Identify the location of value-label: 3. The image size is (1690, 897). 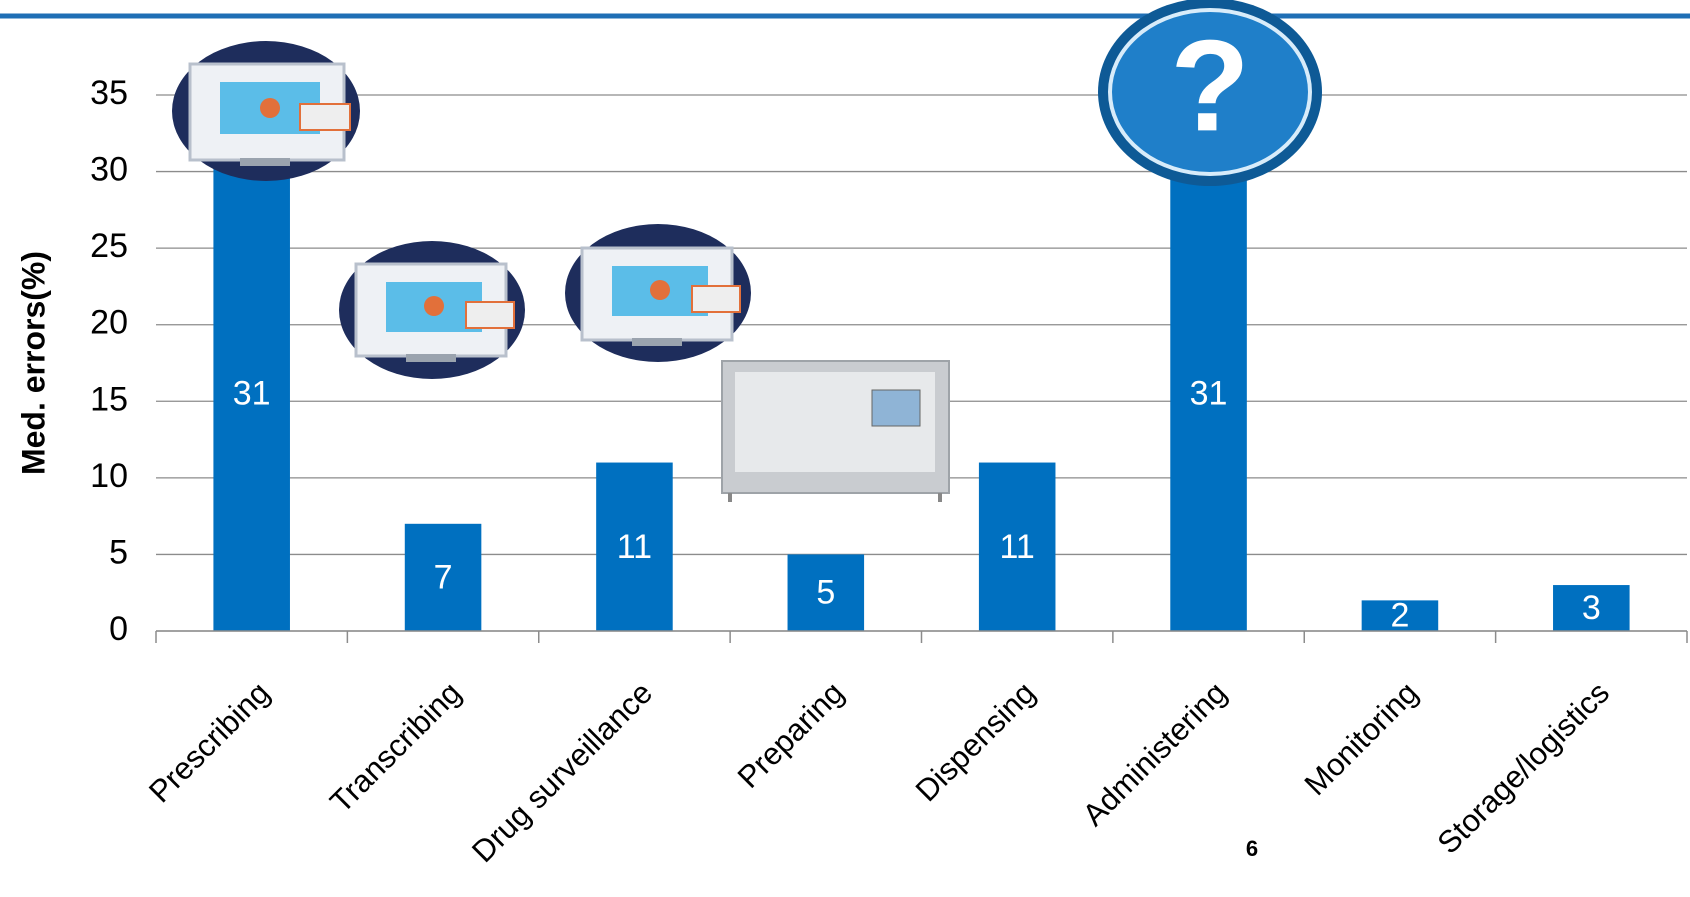
(1591, 608).